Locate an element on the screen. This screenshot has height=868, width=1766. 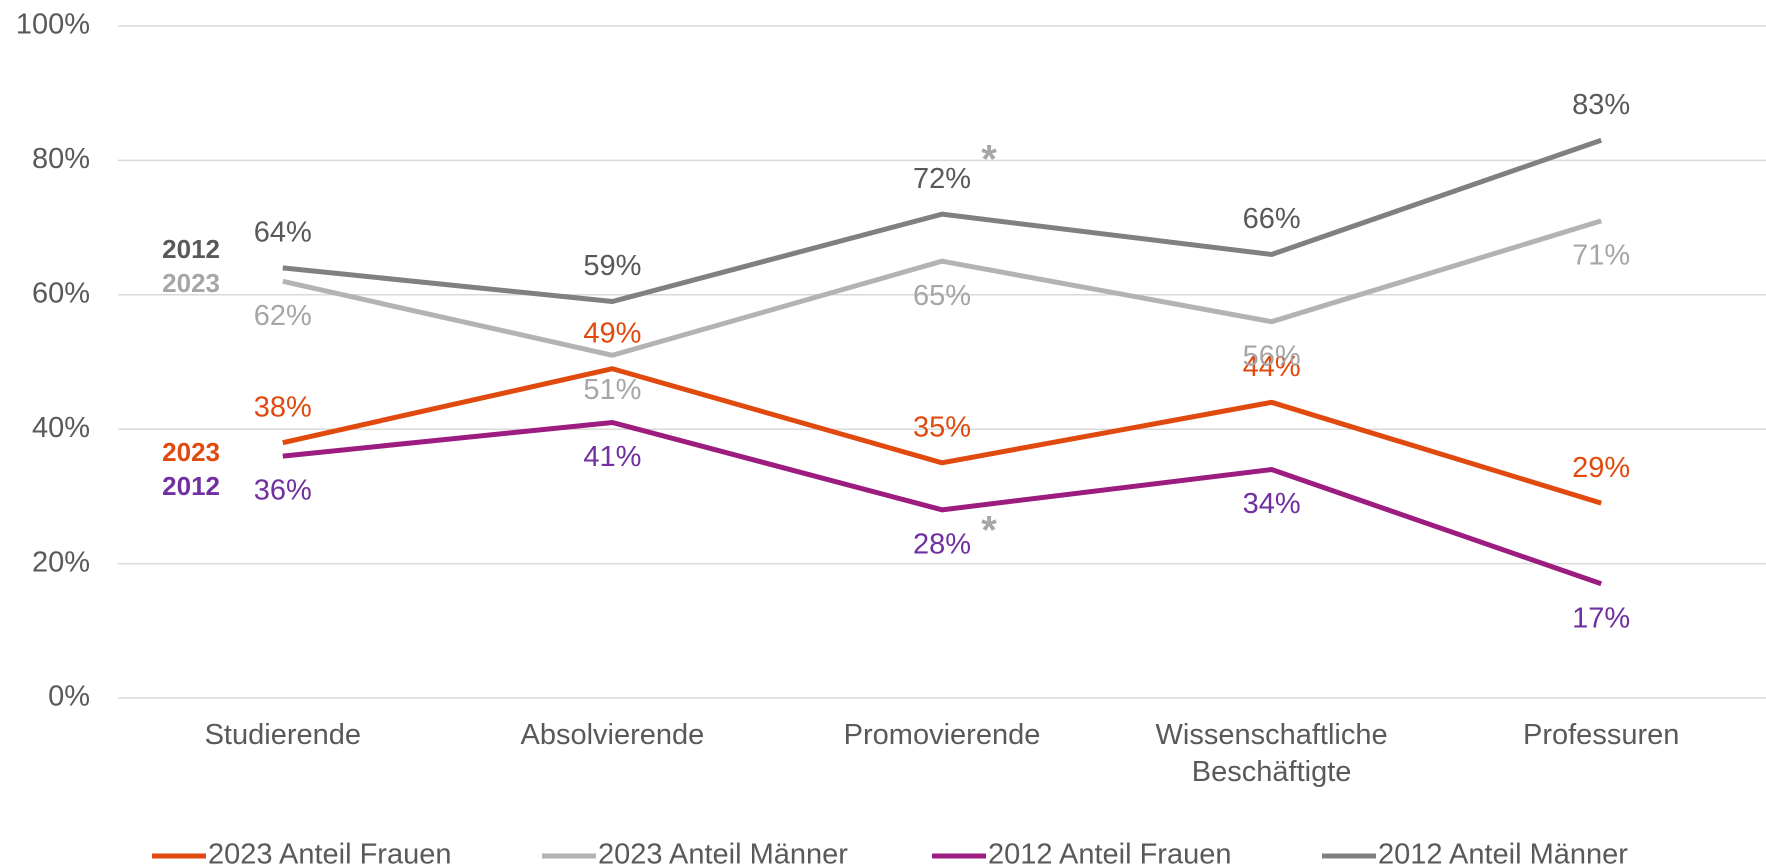
legend-label: 2012 Anteil Frauen is located at coordinates (1109, 853).